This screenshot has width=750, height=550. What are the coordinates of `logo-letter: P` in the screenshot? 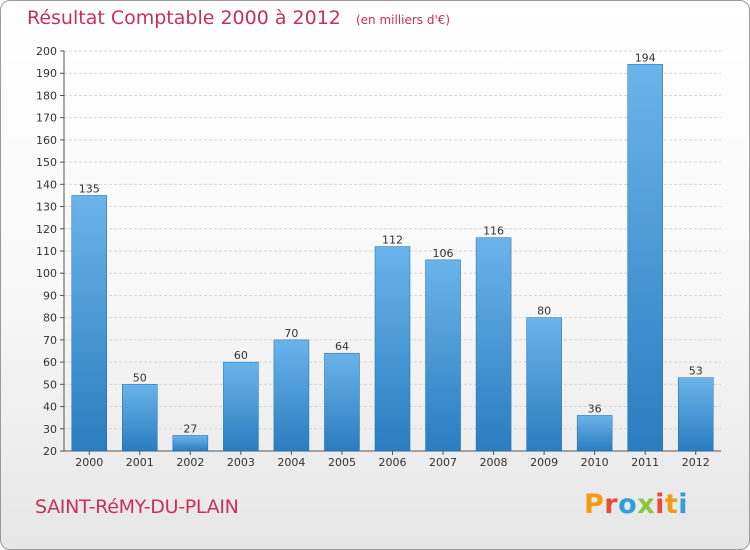 It's located at (594, 504).